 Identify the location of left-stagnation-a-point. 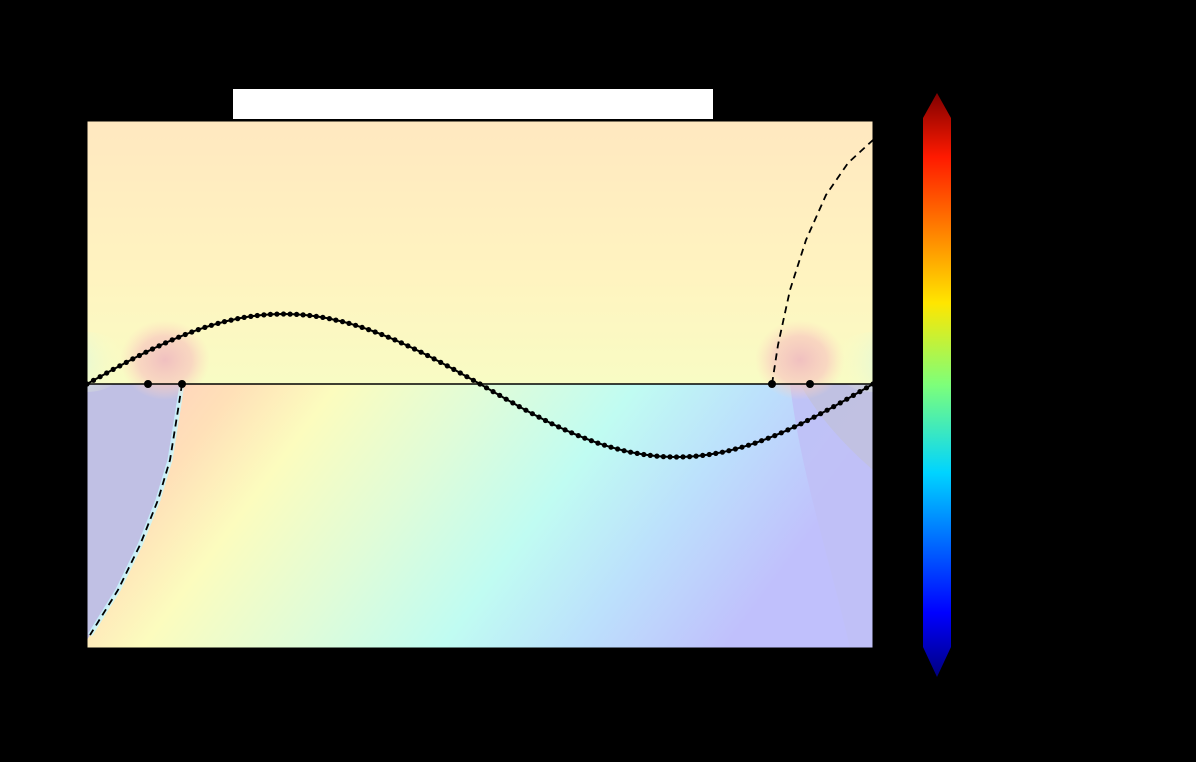
(148, 384).